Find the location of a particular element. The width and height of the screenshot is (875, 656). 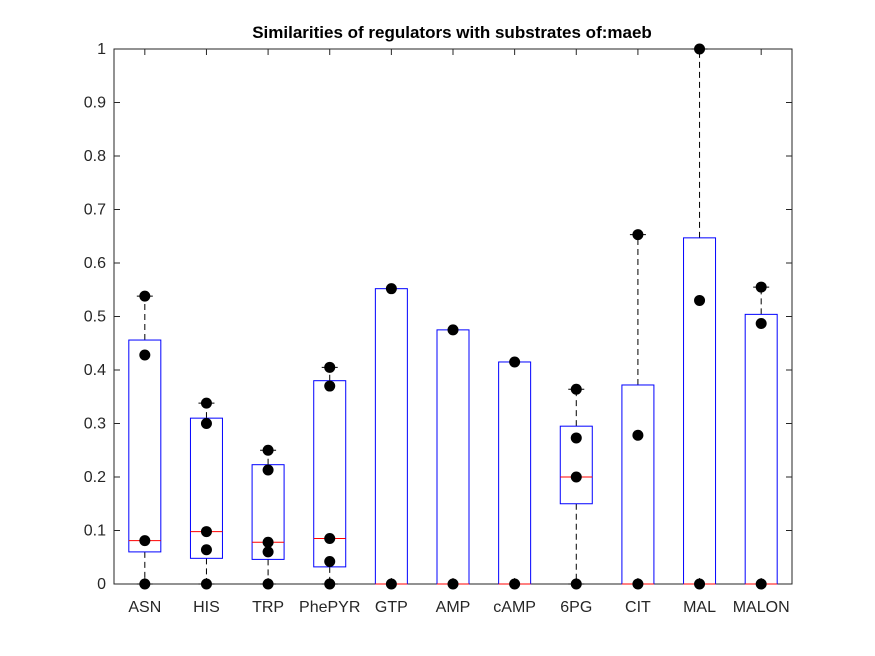

x-tick-label: AMP is located at coordinates (453, 607).